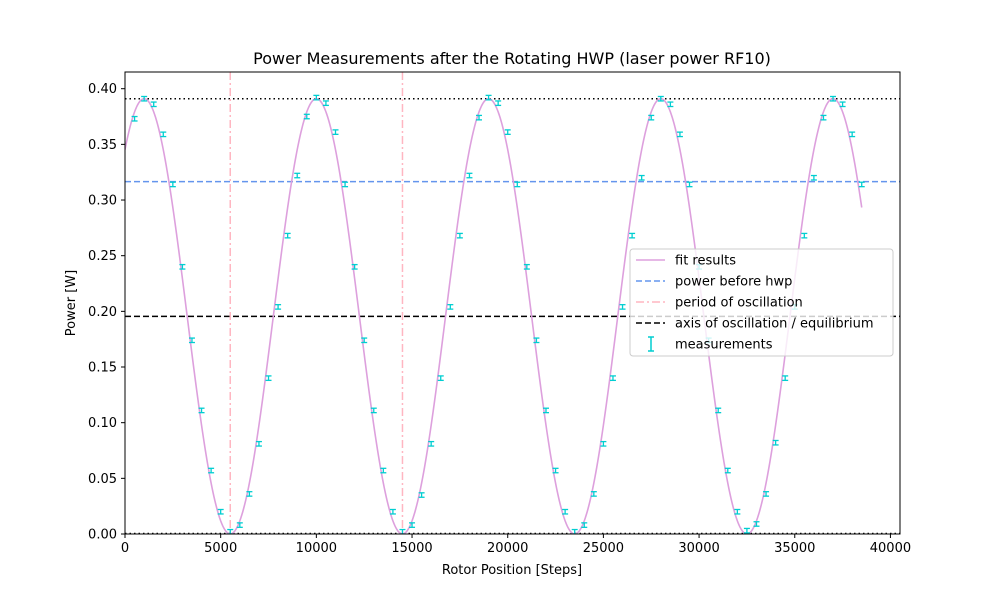 The height and width of the screenshot is (600, 1000). I want to click on y-tick-label: 0.00, so click(102, 535).